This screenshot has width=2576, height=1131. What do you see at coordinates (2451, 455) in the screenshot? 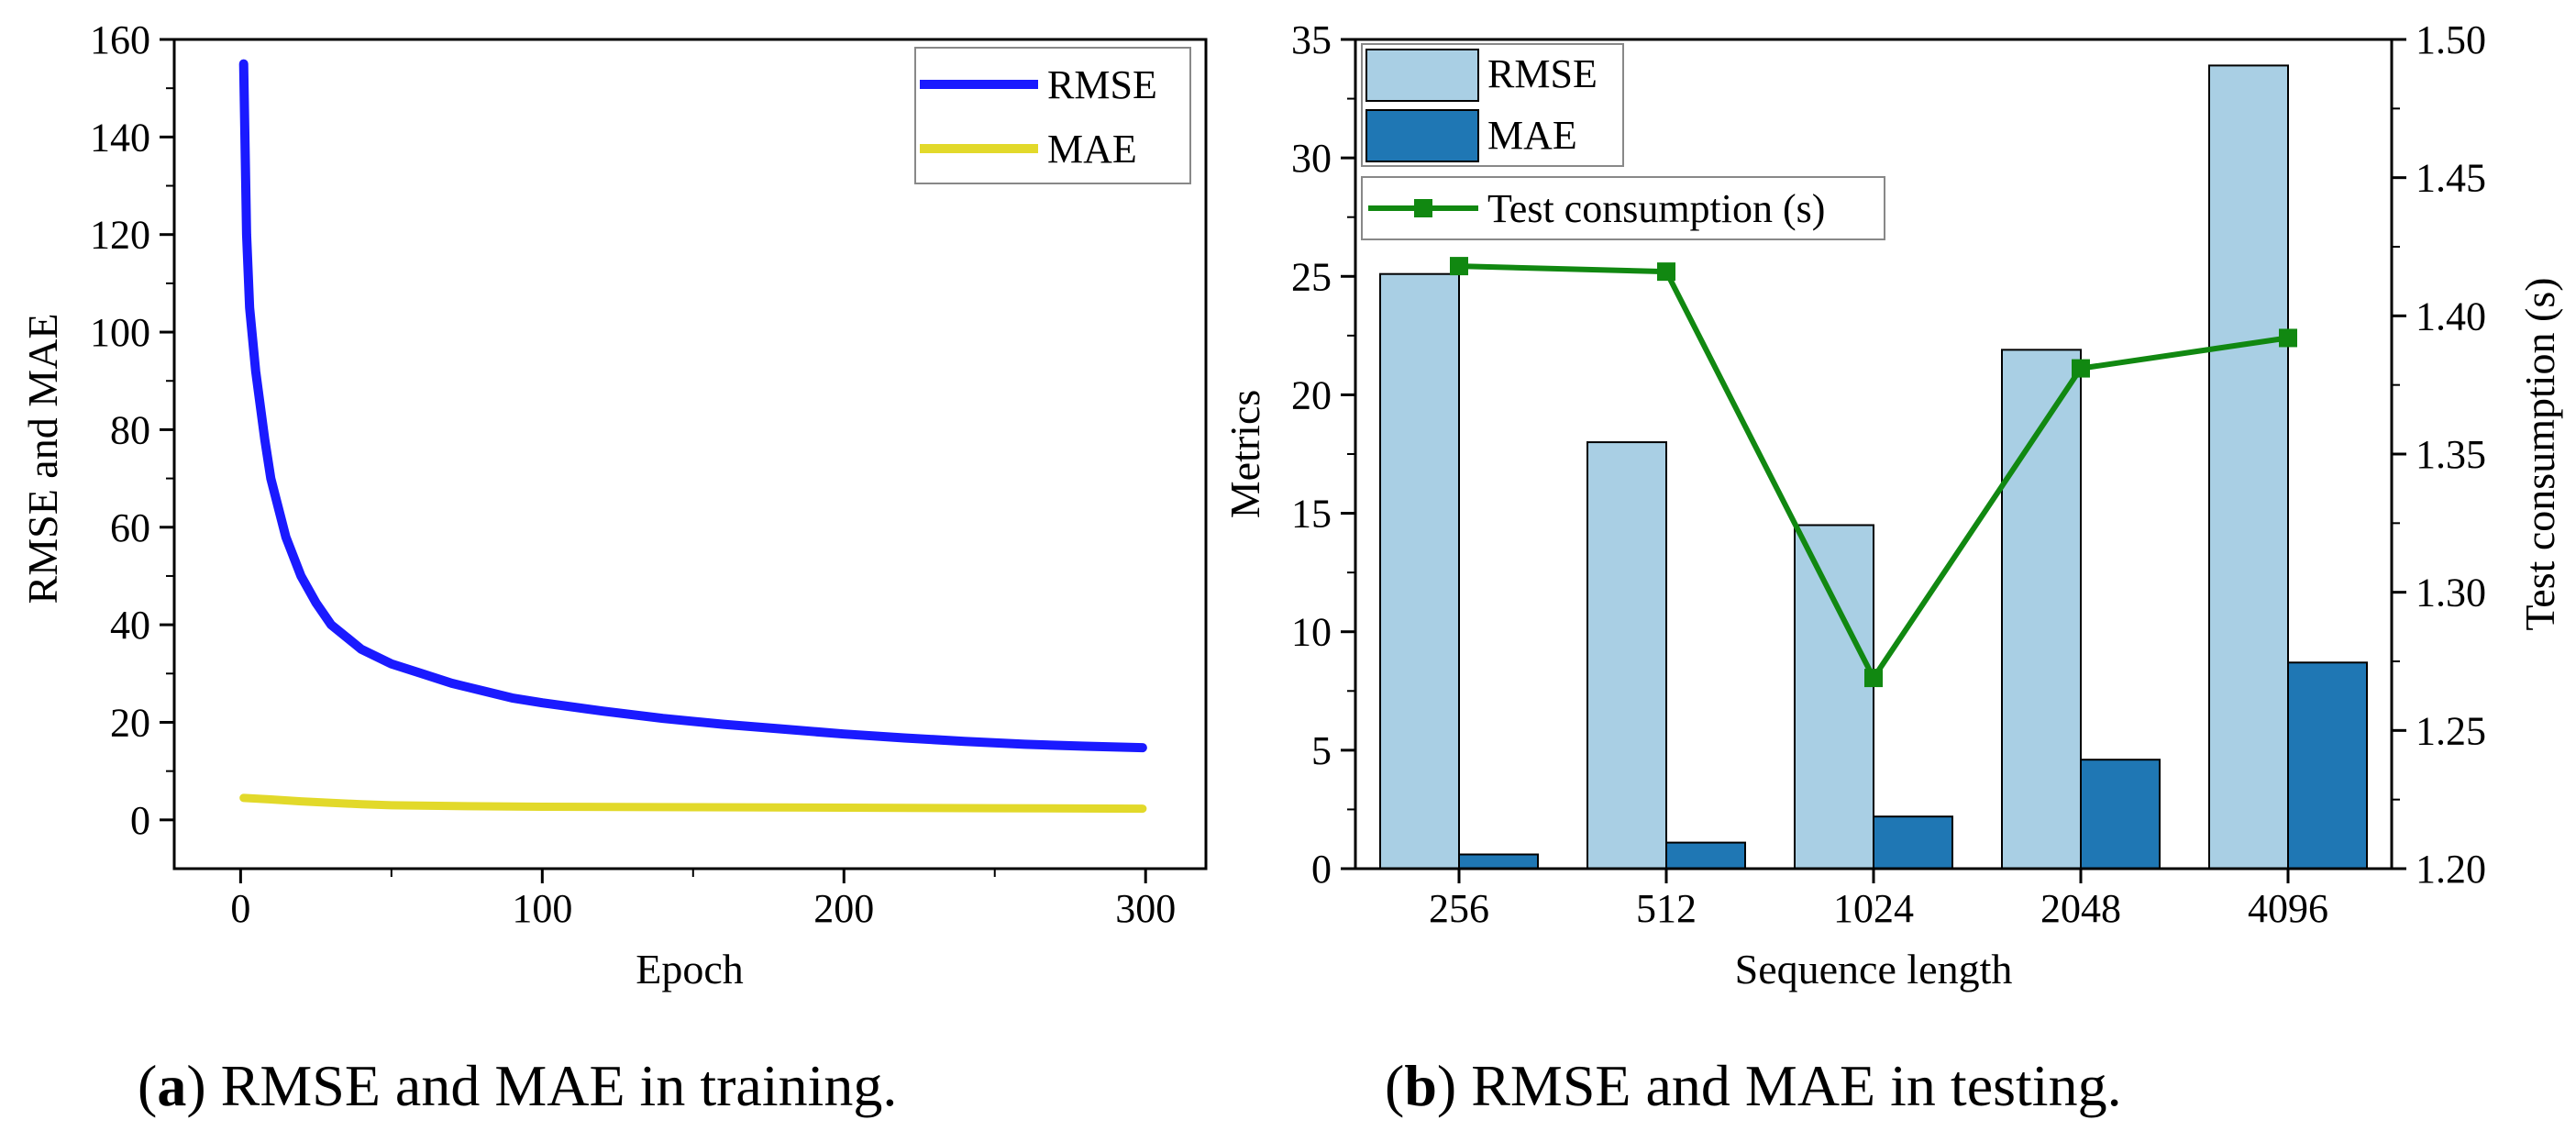
I see `testing-y2-tick-label: 1.35` at bounding box center [2451, 455].